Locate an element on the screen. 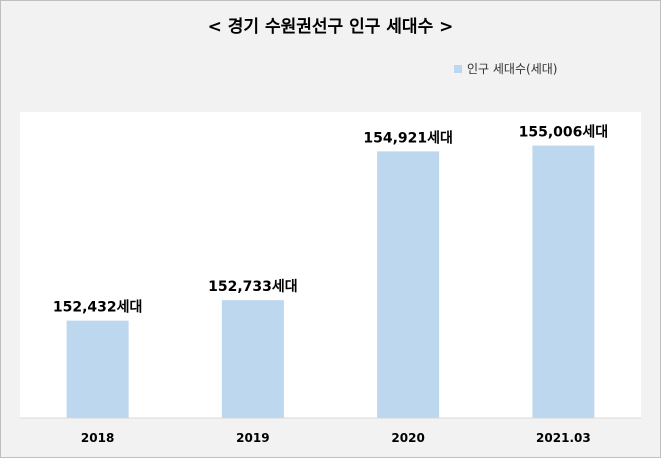 This screenshot has height=458, width=661. data-label-2019: 152,733세대 is located at coordinates (253, 287).